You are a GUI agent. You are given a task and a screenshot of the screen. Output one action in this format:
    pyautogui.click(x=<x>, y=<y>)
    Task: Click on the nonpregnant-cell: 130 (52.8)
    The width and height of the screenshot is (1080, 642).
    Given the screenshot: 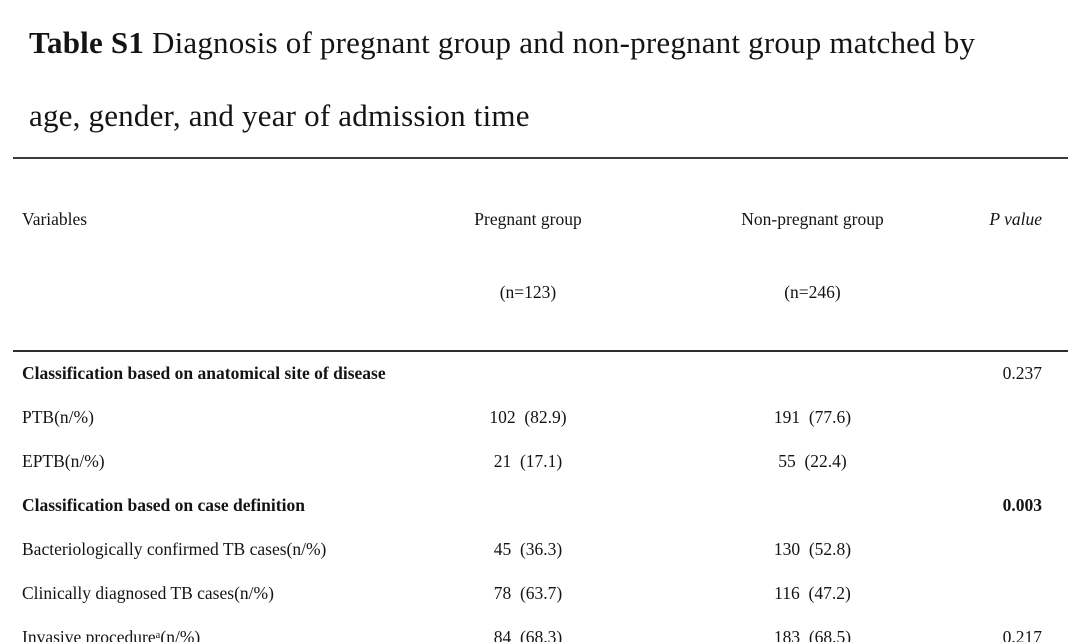 What is the action you would take?
    pyautogui.click(x=812, y=548)
    